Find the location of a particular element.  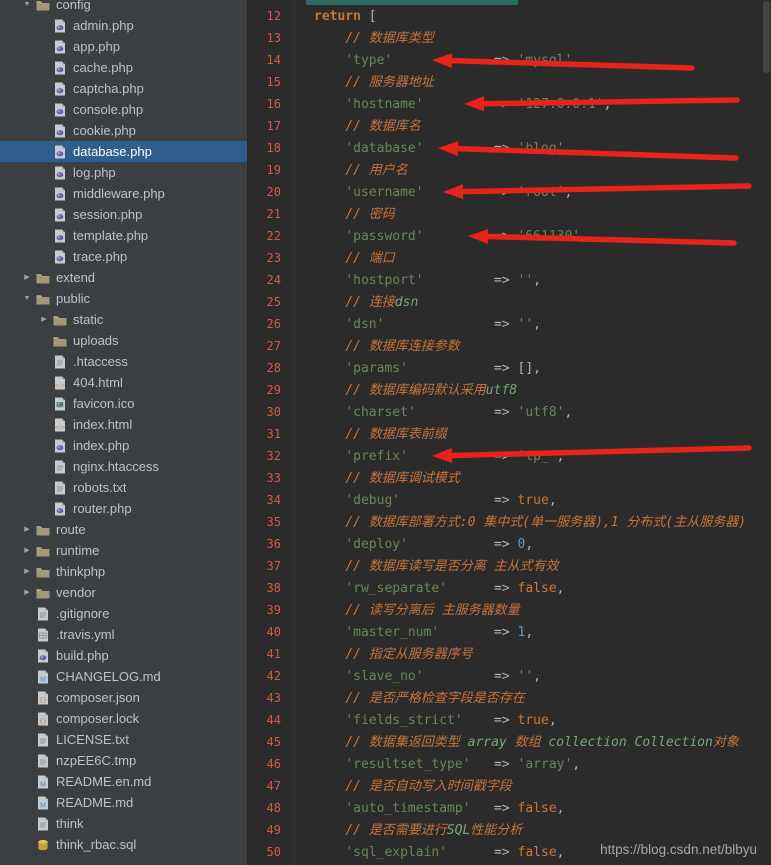

tree-item-thinkphp: ▶ thinkphp is located at coordinates (123, 571).